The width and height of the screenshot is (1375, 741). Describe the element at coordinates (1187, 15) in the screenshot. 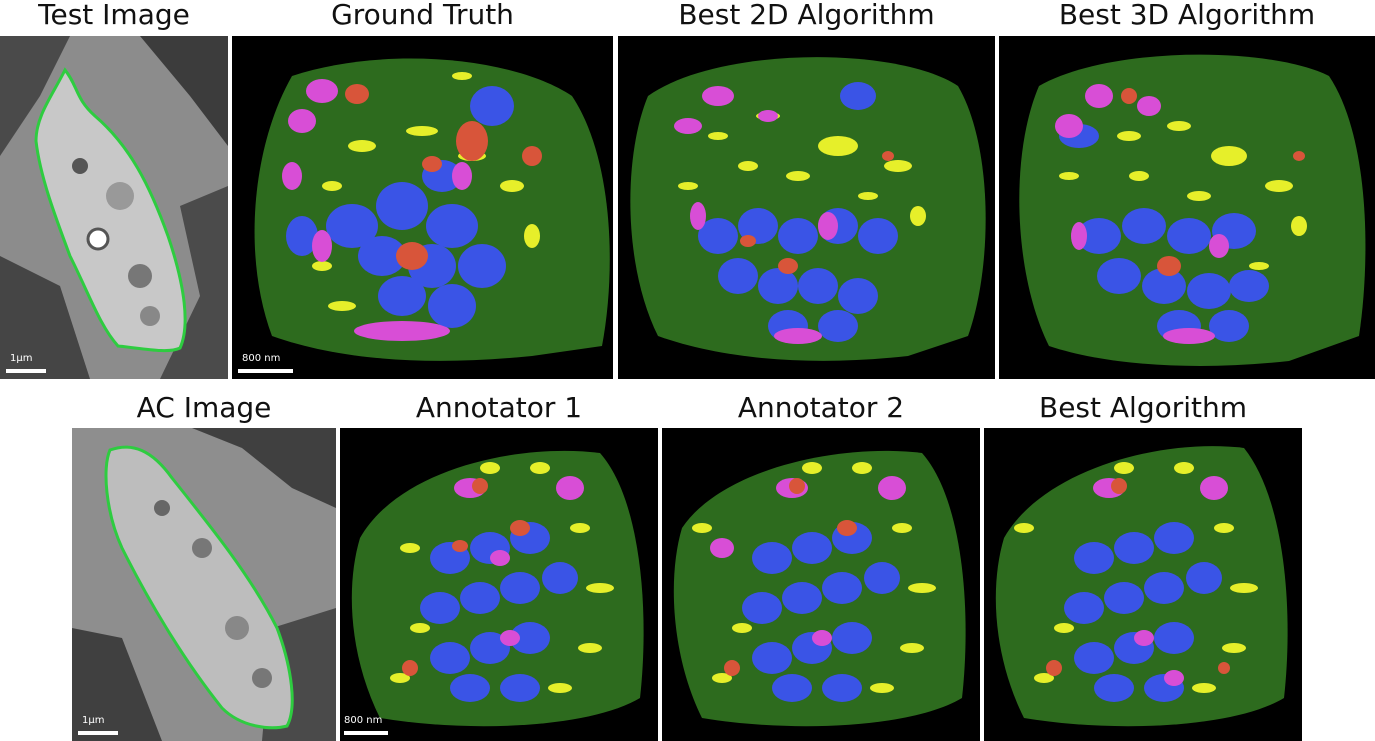

I see `title-best-3d-algorithm: Best 3D Algorithm` at that location.